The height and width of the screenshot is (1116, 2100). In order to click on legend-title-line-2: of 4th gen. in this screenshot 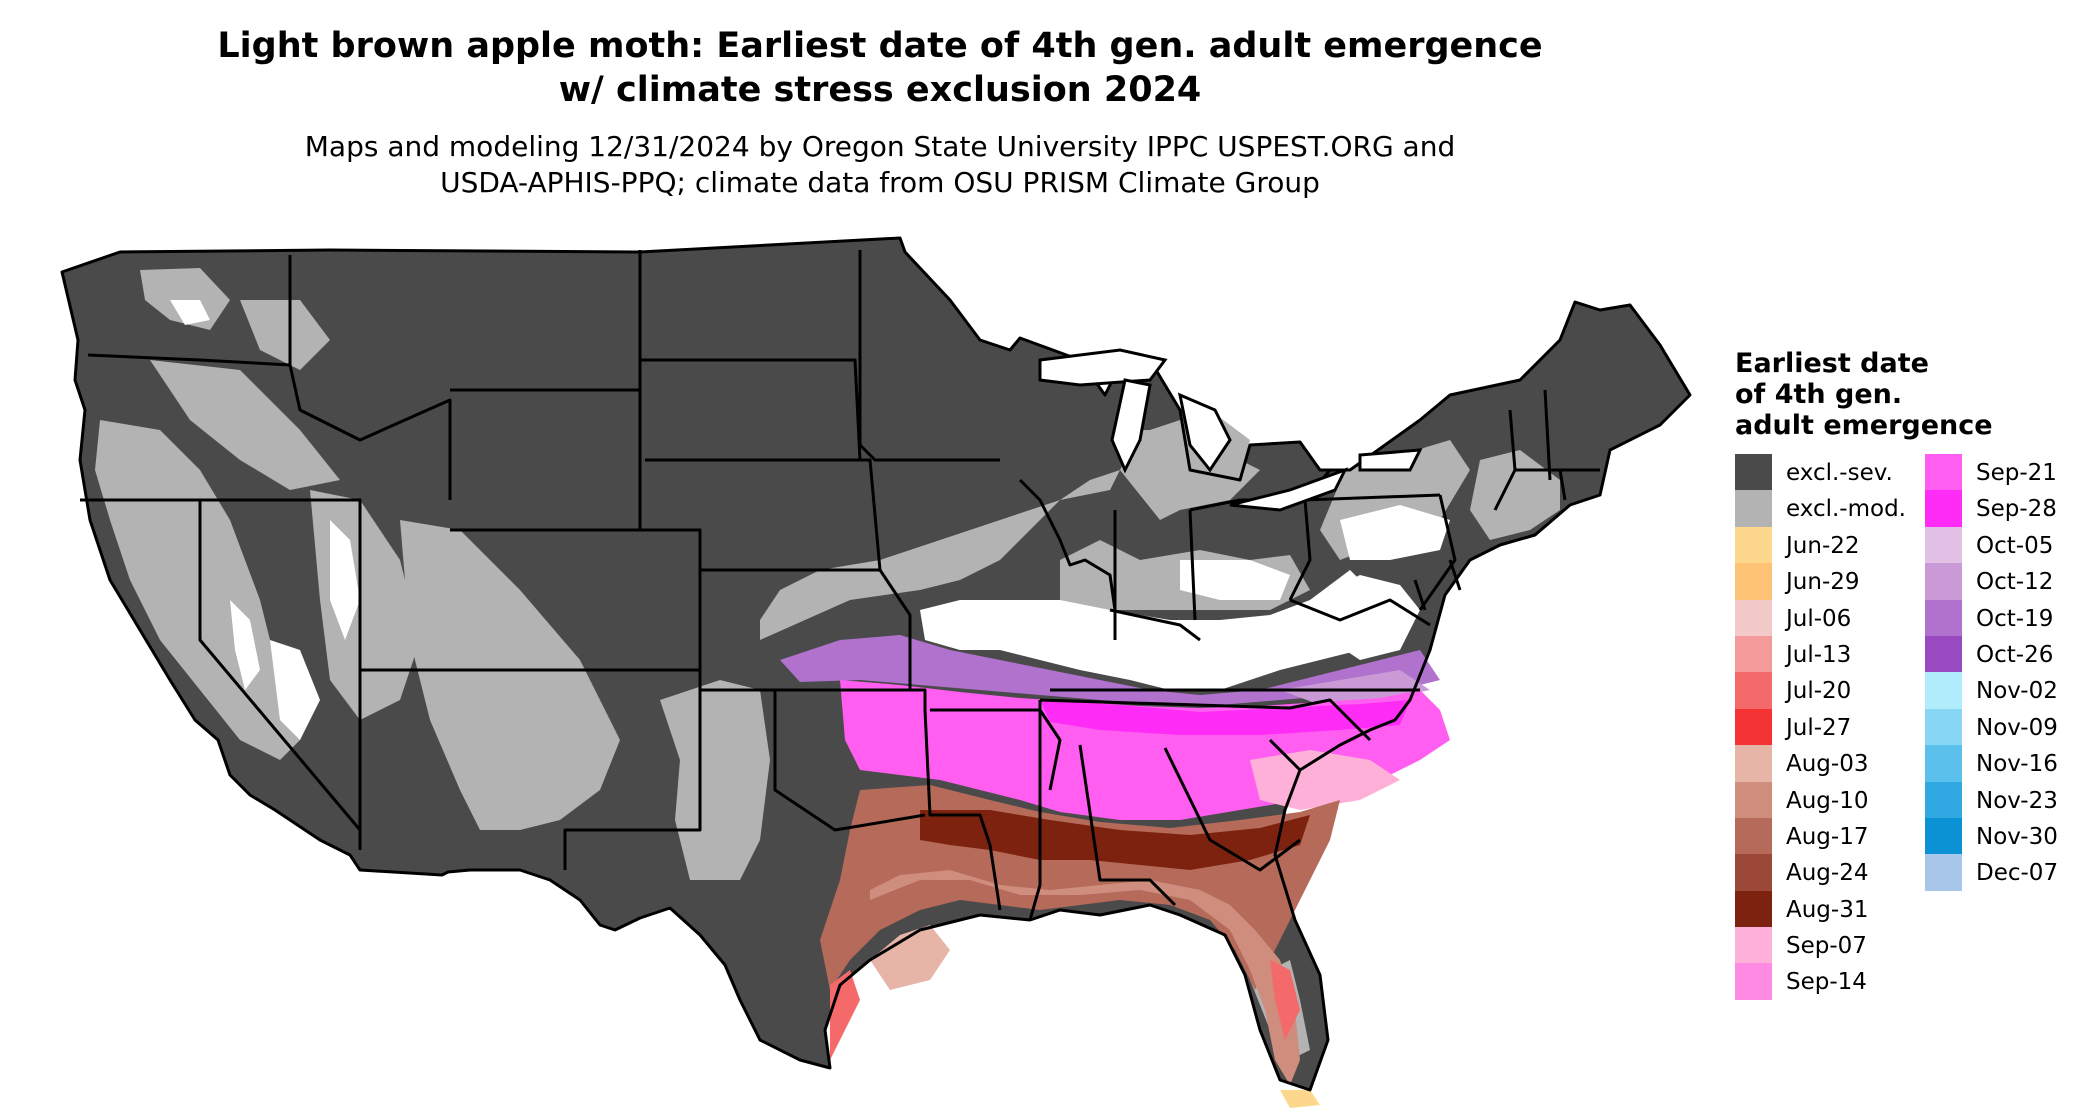, I will do `click(1819, 394)`.